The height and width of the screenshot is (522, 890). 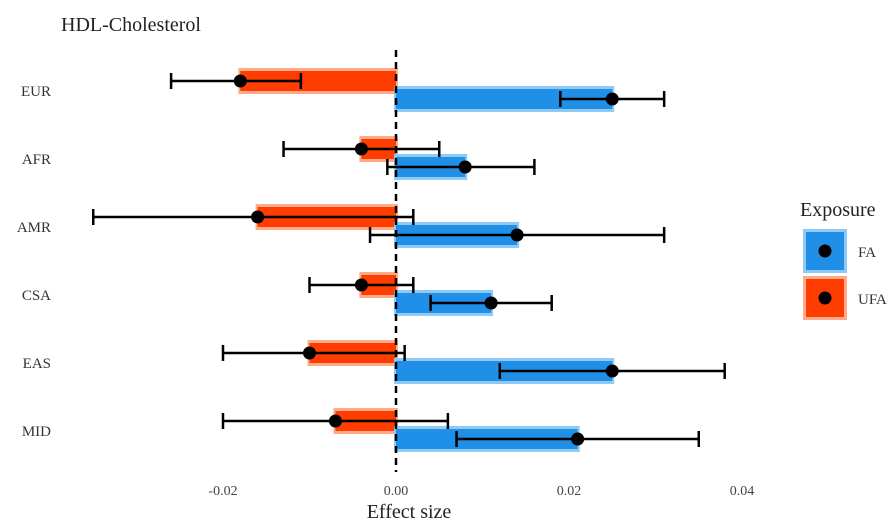 I want to click on x-tick-label: 0.02, so click(x=569, y=491).